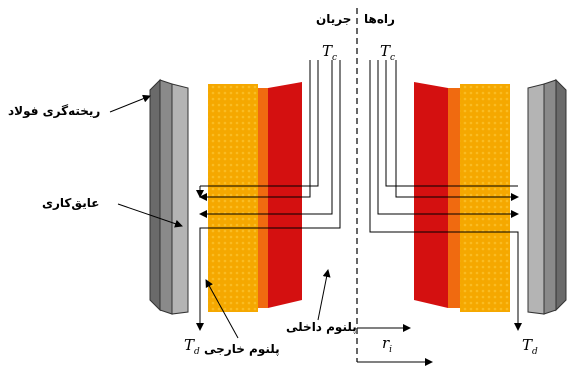 Image resolution: width=567 pixels, height=374 pixels. Describe the element at coordinates (330, 52) in the screenshot. I see `tc-left-symbol: Tc` at that location.